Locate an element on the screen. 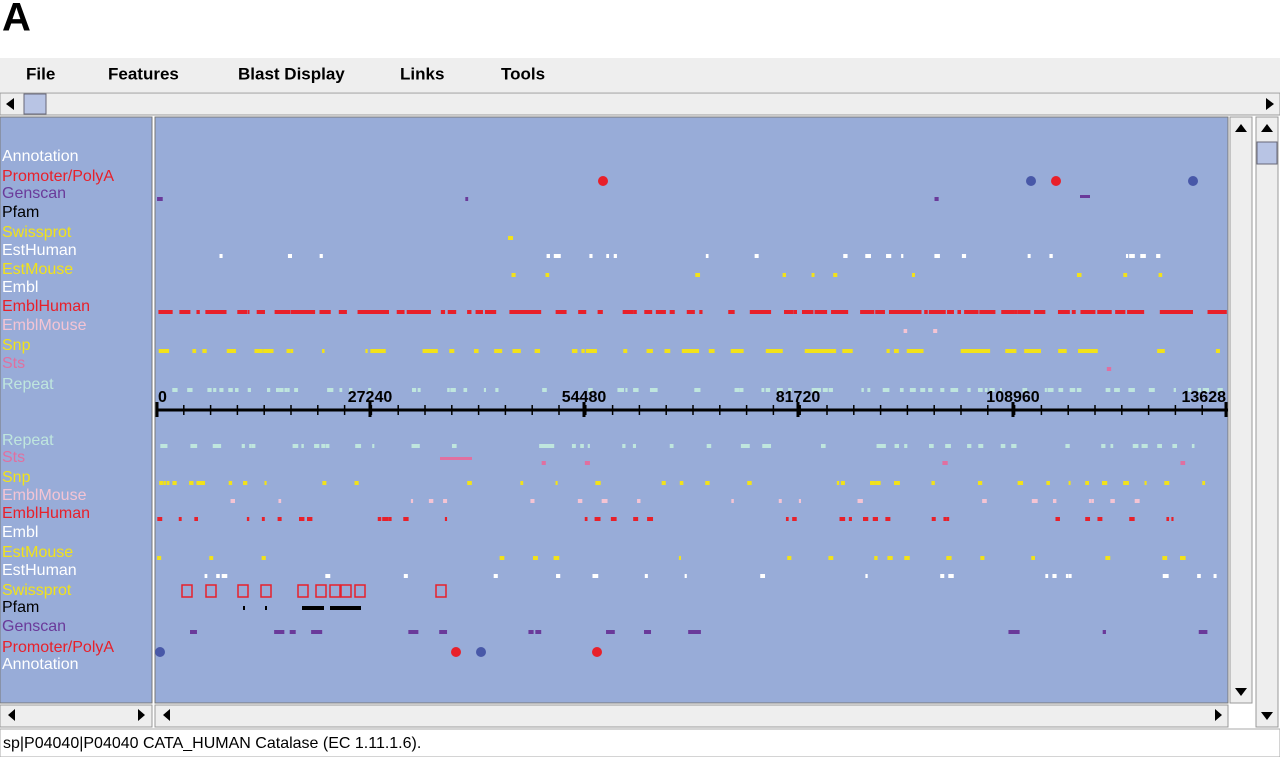 The width and height of the screenshot is (1280, 762). scroll-thumb is located at coordinates (35, 104).